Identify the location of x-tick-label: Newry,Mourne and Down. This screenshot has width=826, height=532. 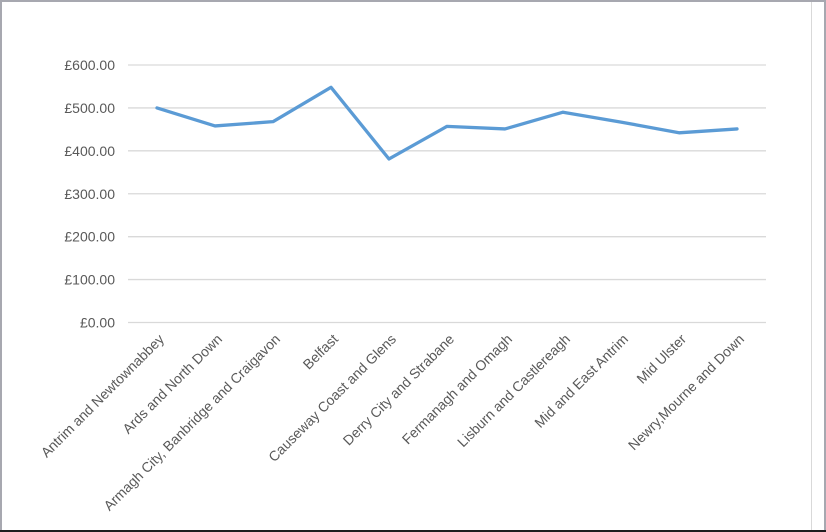
(686, 392).